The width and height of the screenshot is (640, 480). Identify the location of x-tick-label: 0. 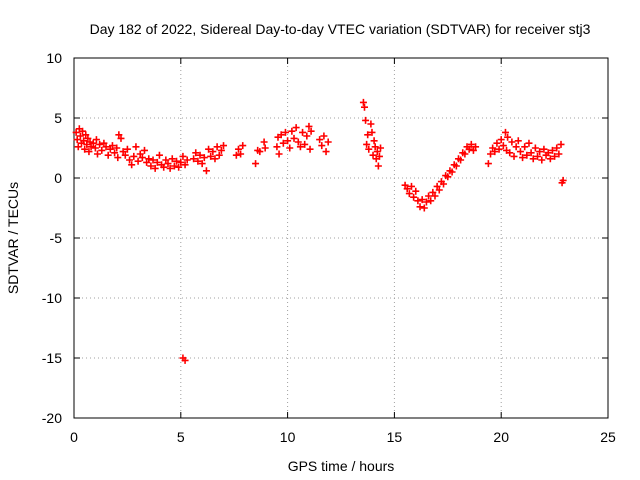
(74, 437).